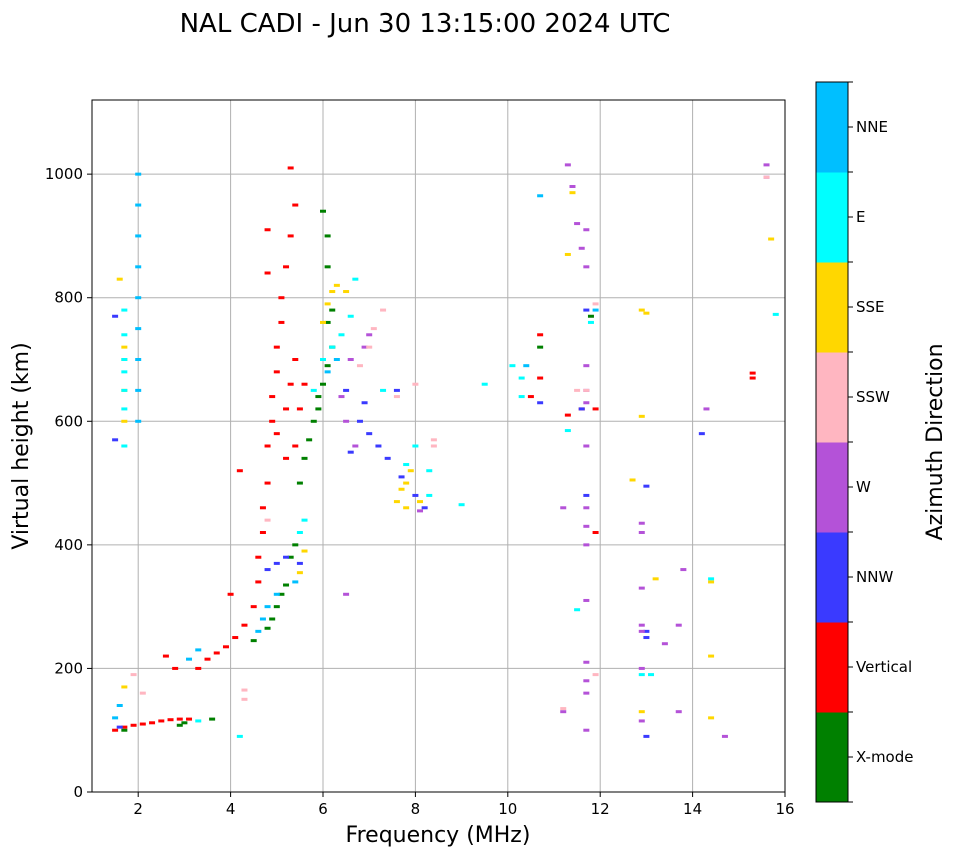 The image size is (958, 857). Describe the element at coordinates (884, 667) in the screenshot. I see `colorbar-label: Vertical` at that location.